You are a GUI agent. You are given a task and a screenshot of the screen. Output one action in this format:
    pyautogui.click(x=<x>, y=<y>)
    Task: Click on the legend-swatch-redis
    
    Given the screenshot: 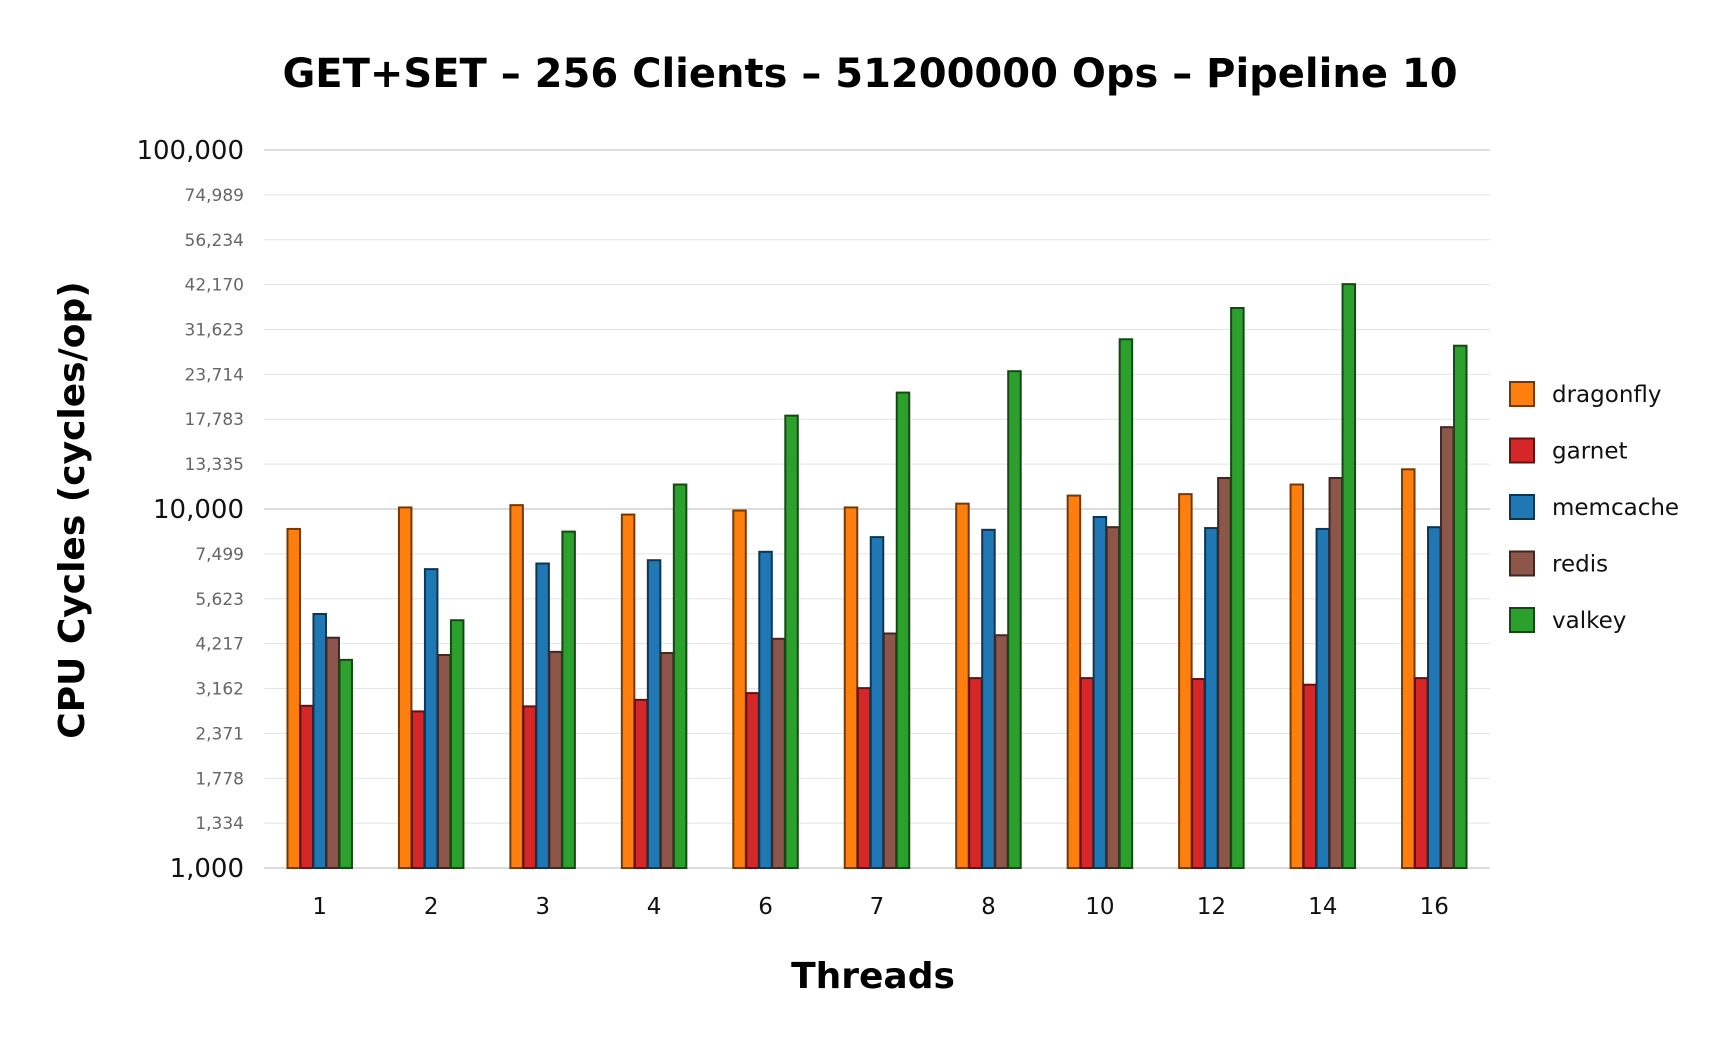 What is the action you would take?
    pyautogui.click(x=1522, y=563)
    